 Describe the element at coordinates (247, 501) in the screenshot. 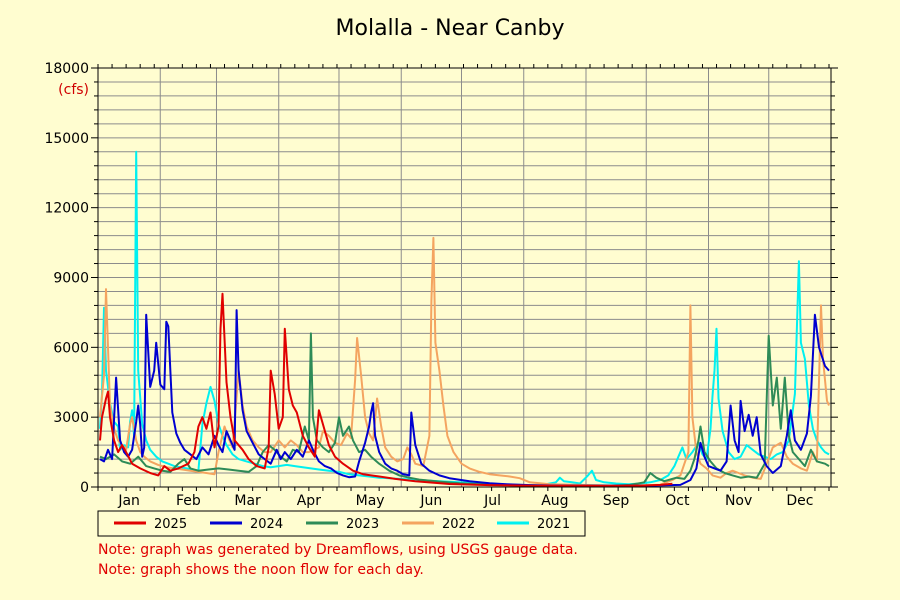

I see `x-month-label: Mar` at that location.